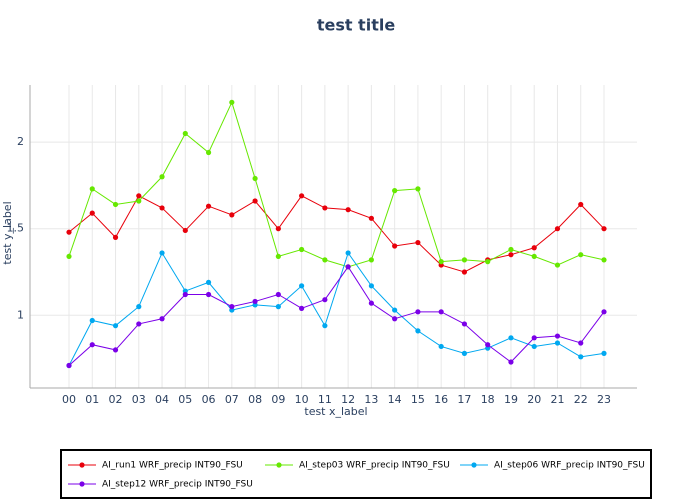  What do you see at coordinates (7, 232) in the screenshot?
I see `y-axis-label: test y_label` at bounding box center [7, 232].